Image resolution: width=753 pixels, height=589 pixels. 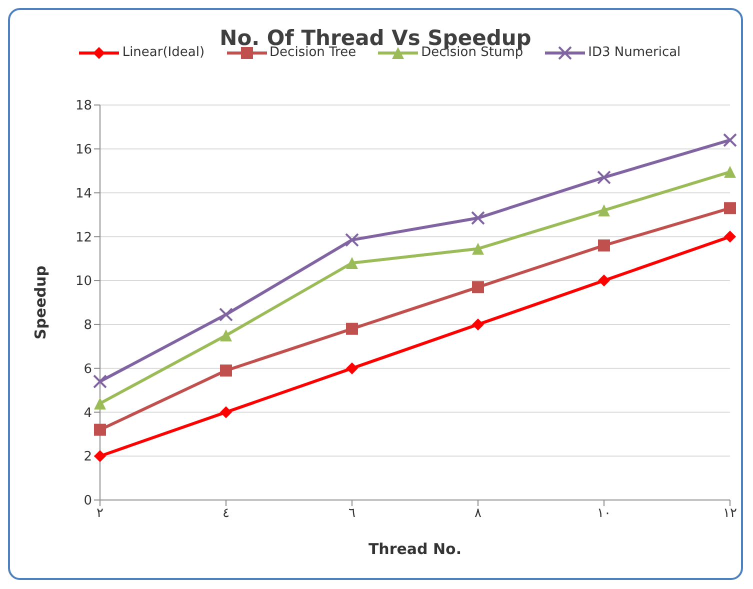 What do you see at coordinates (100, 514) in the screenshot?
I see `x-tick-label: ٢` at bounding box center [100, 514].